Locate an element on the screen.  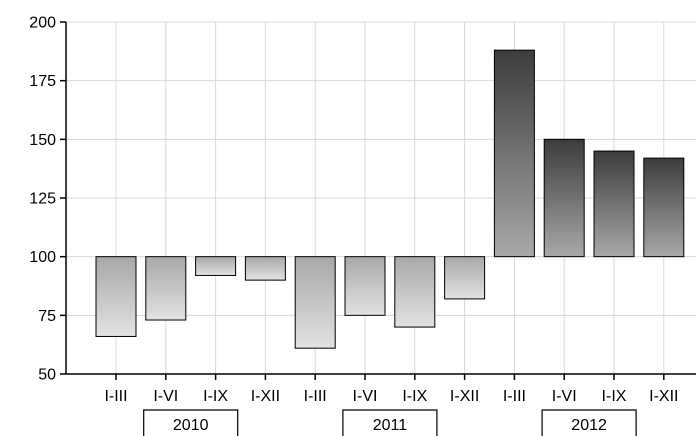
year-group-label: 2011 is located at coordinates (390, 425).